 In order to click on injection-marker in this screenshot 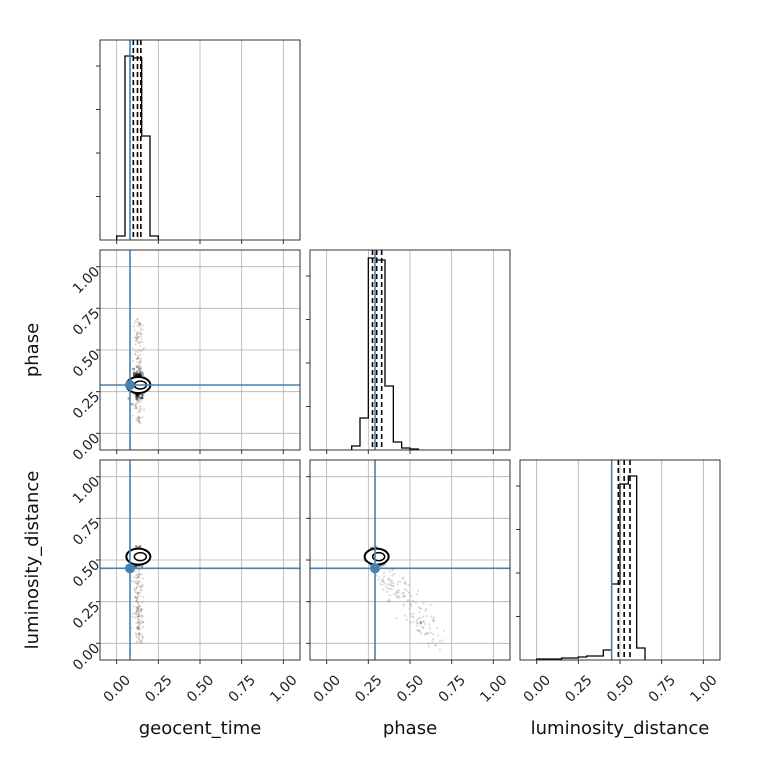, I will do `click(375, 568)`.